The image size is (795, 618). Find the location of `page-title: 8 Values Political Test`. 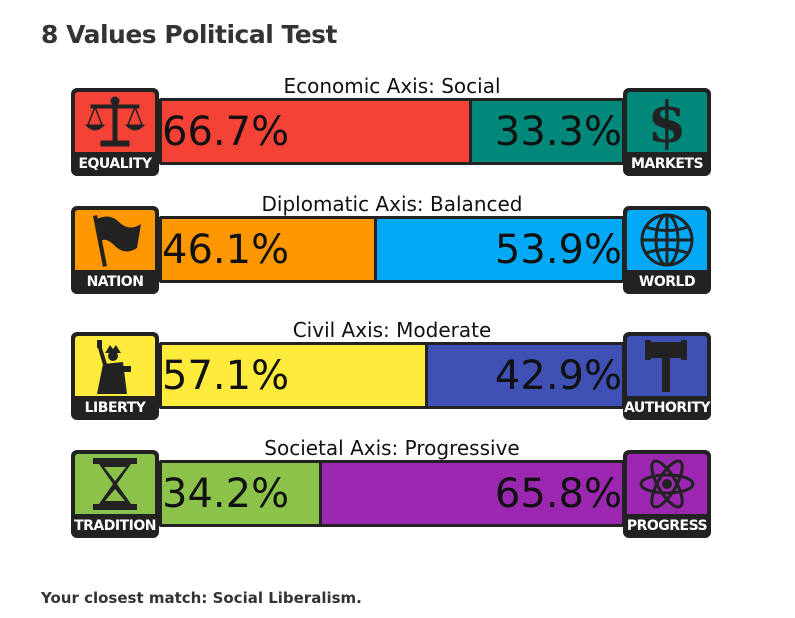

page-title: 8 Values Political Test is located at coordinates (189, 34).